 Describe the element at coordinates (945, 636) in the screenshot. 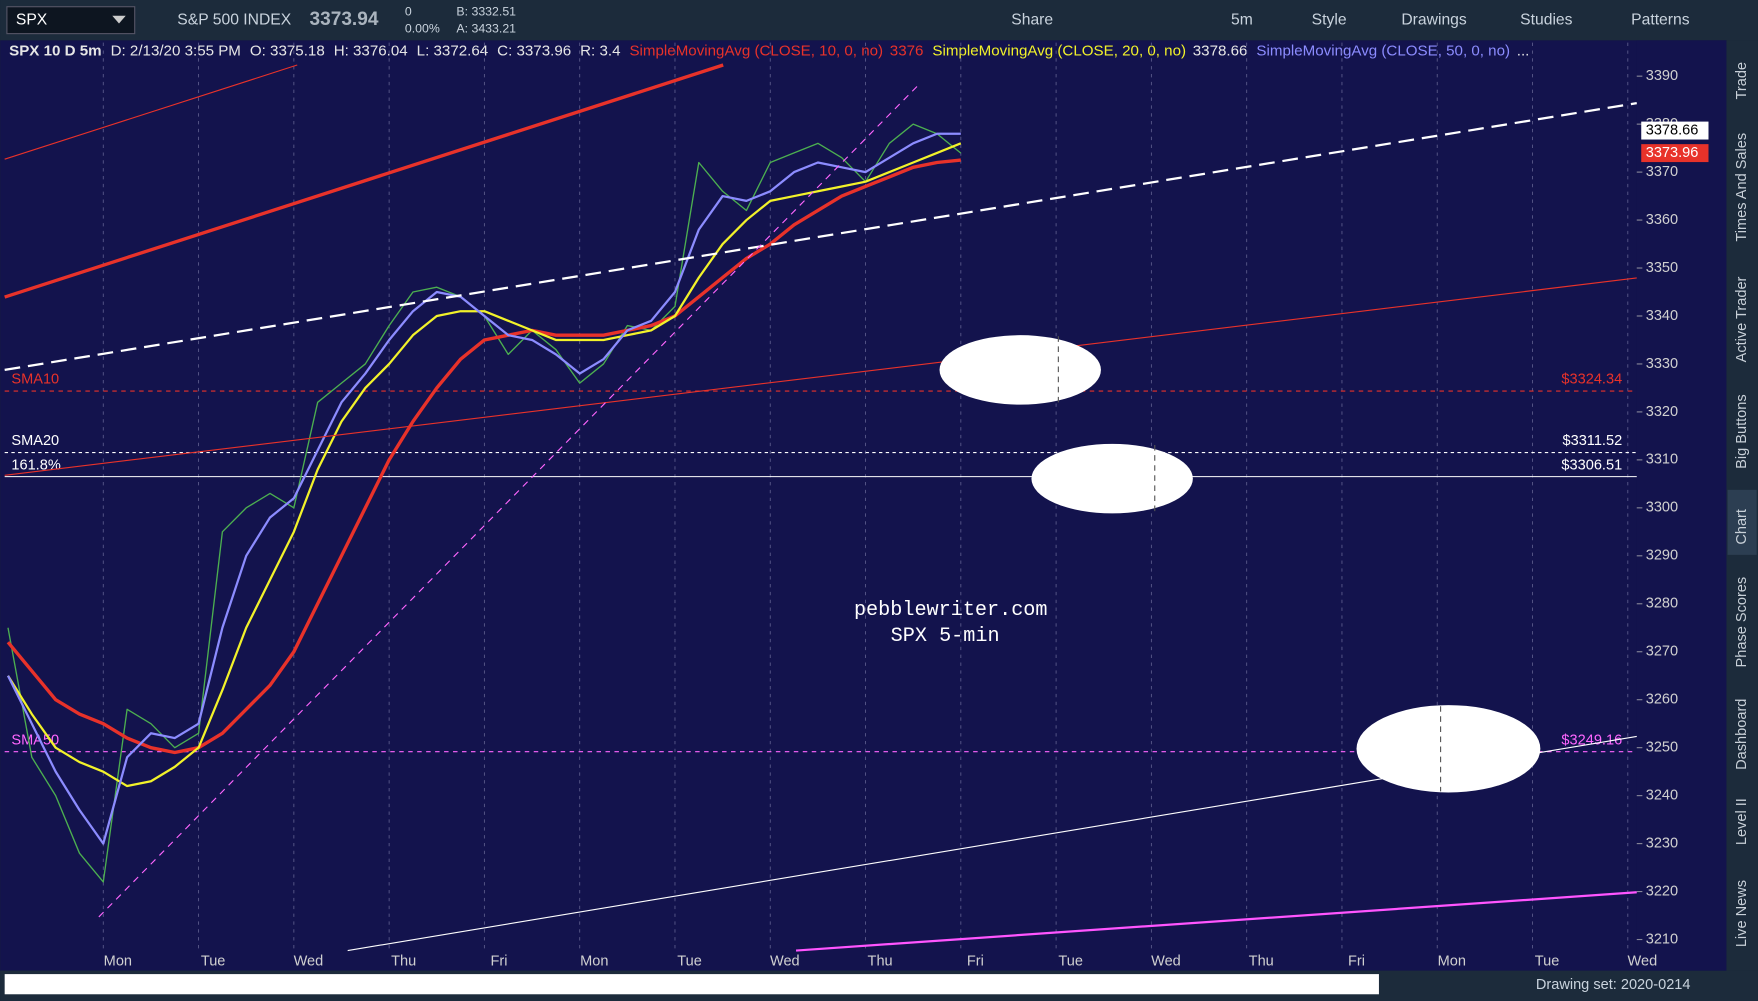

I see `watermark: SPX 5-min` at that location.